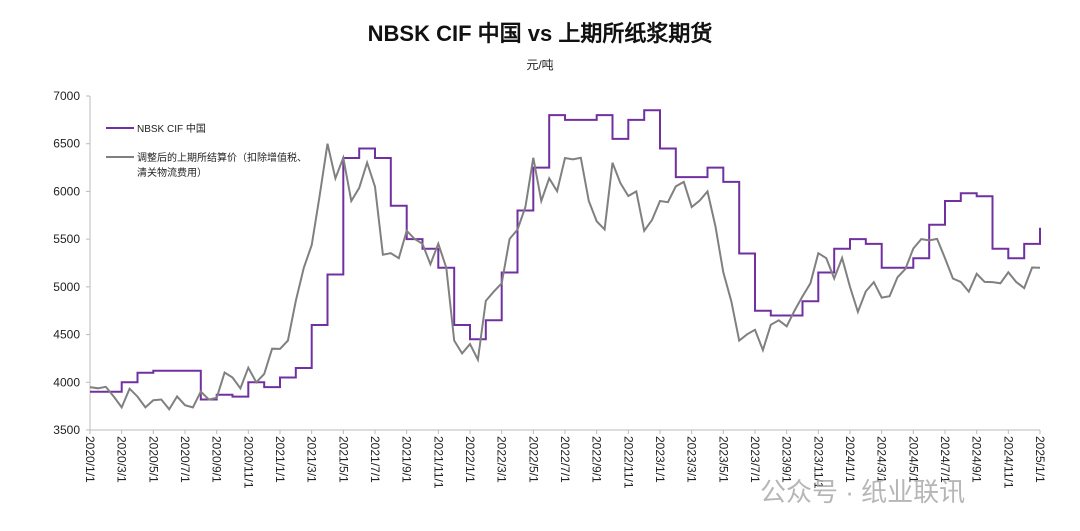  Describe the element at coordinates (248, 462) in the screenshot. I see `x-tick-label: 2020/11/1` at that location.